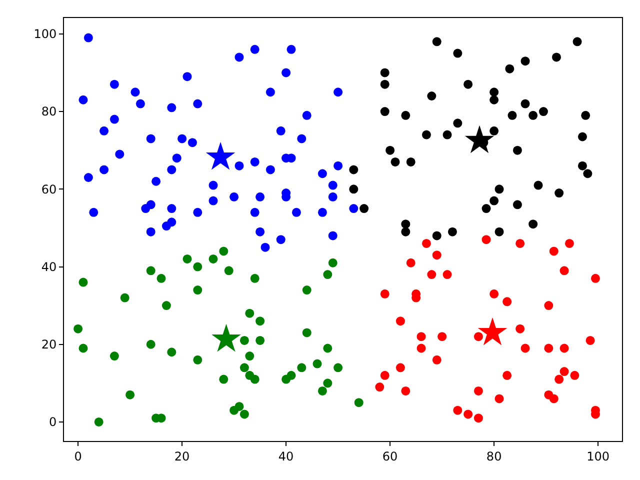 The image size is (640, 480). I want to click on y-tick-label: 0, so click(52, 422).